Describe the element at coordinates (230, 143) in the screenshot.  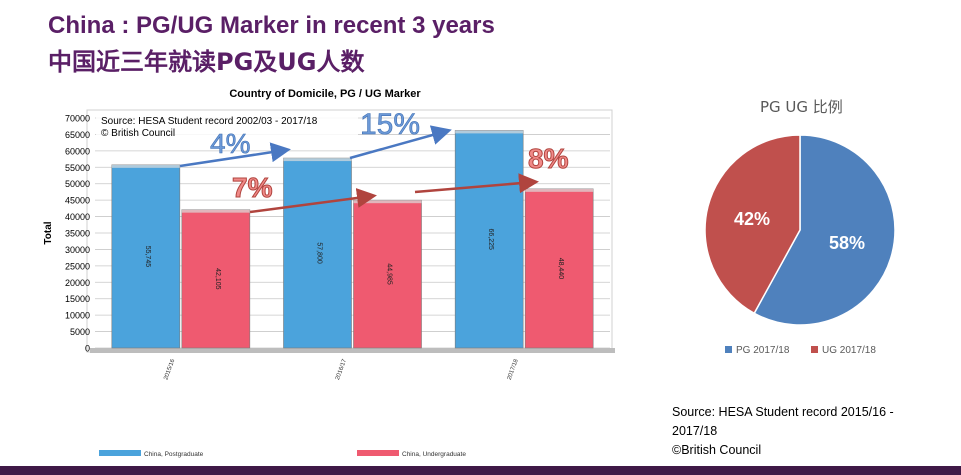
I see `annotation-4pct: 4%` at that location.